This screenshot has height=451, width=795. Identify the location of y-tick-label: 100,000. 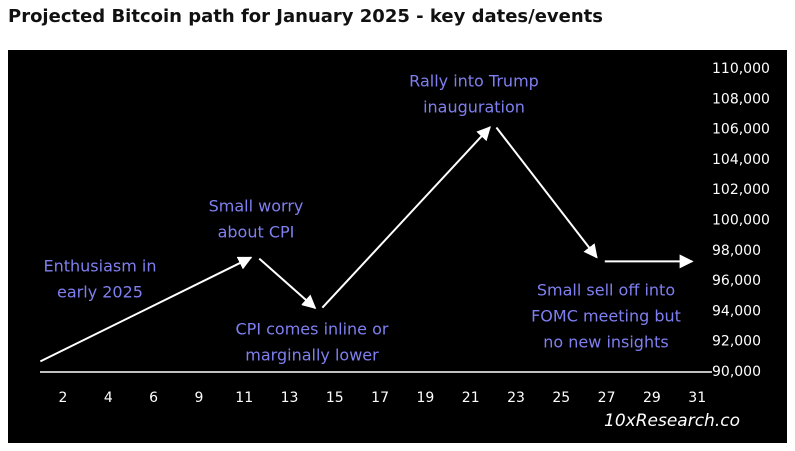
(741, 221).